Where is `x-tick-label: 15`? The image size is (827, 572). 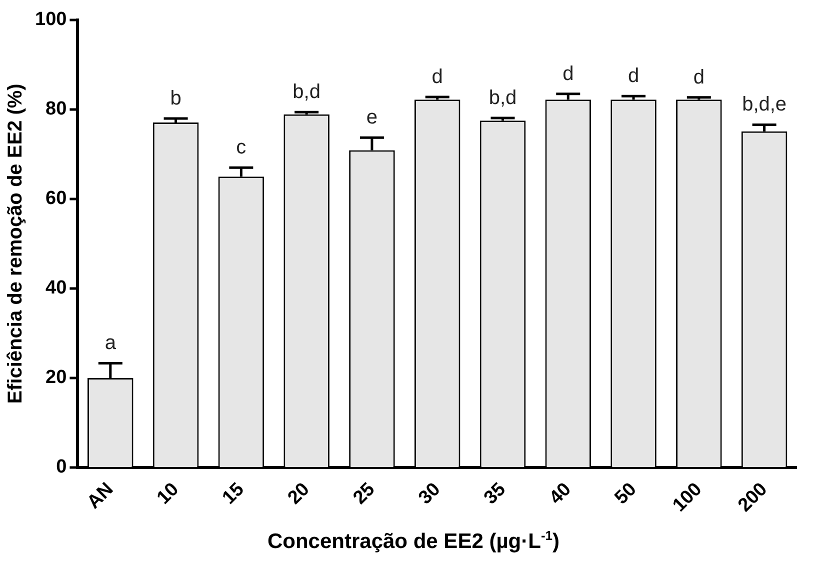
x-tick-label: 15 is located at coordinates (233, 493).